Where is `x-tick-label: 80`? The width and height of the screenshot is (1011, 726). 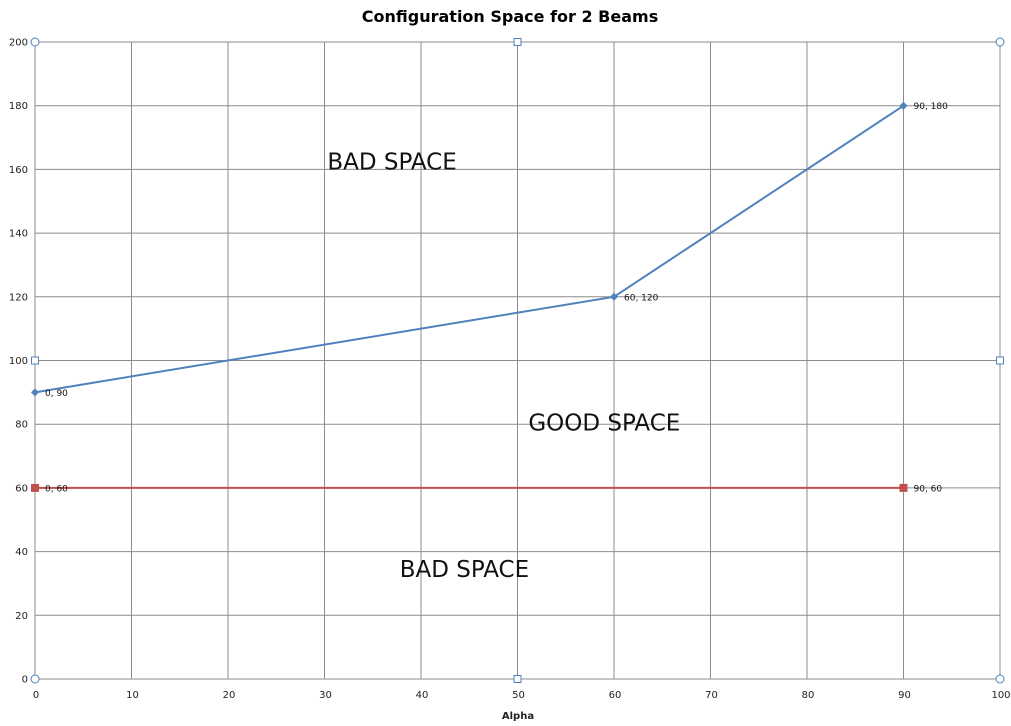
x-tick-label: 80 is located at coordinates (808, 695).